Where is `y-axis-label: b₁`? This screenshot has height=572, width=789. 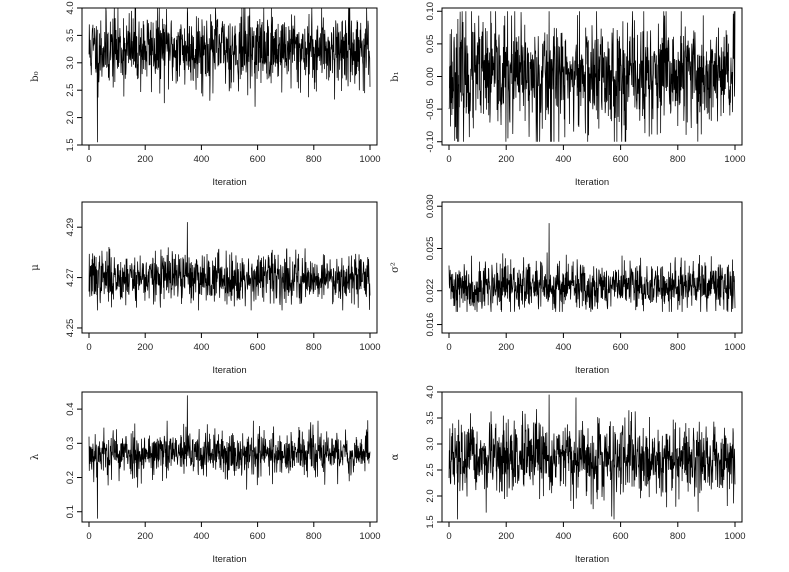 y-axis-label: b₁ is located at coordinates (395, 76).